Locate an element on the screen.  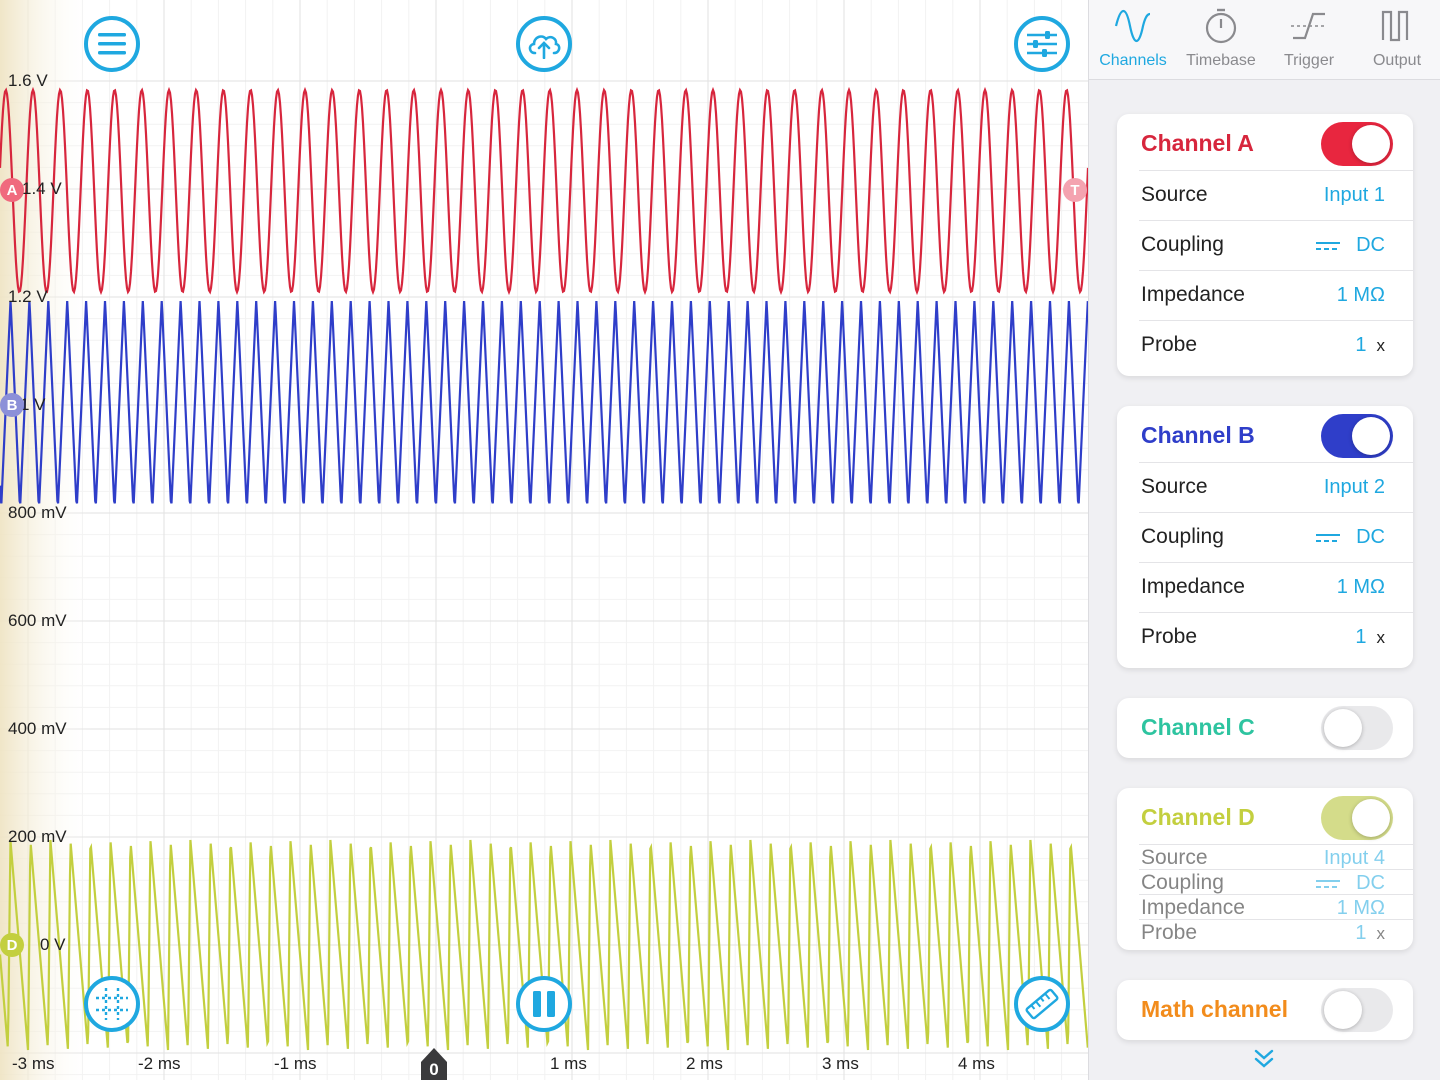
tab-output: Output is located at coordinates (1396, 41).